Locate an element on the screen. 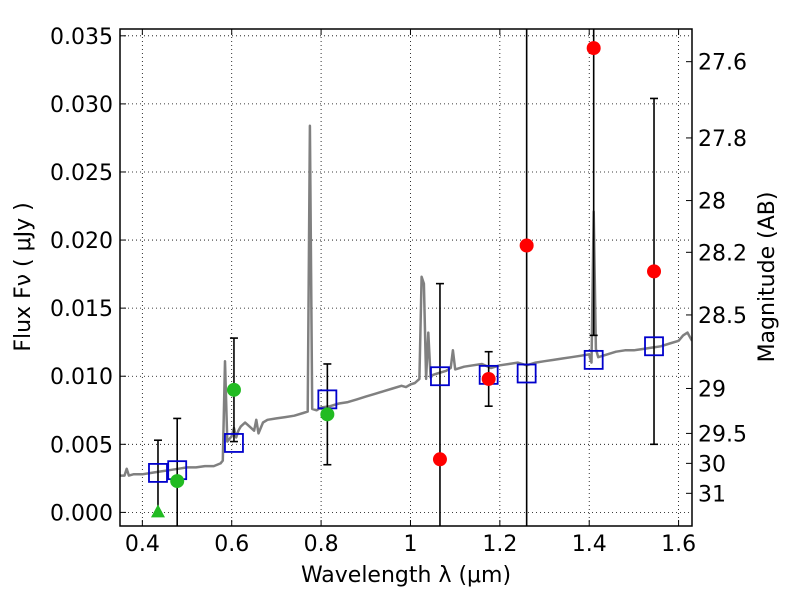 This screenshot has width=800, height=600. x-tick-label: 1.4 is located at coordinates (589, 544).